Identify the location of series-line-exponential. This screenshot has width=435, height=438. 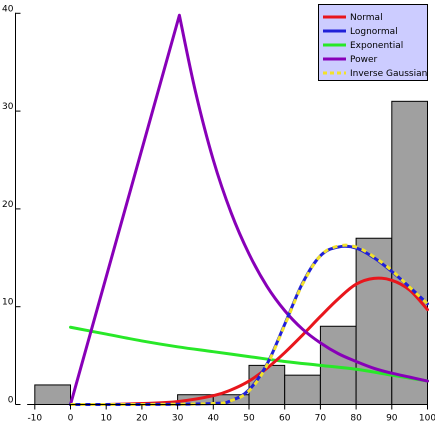
(249, 354).